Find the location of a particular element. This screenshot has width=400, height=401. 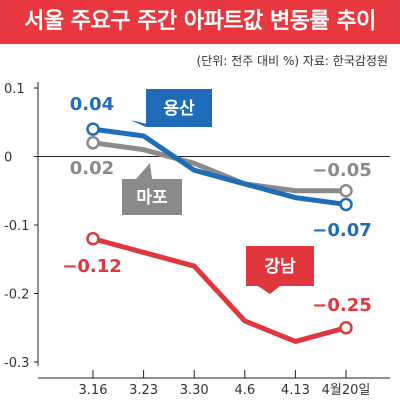

legend-box-용산 is located at coordinates (179, 108).